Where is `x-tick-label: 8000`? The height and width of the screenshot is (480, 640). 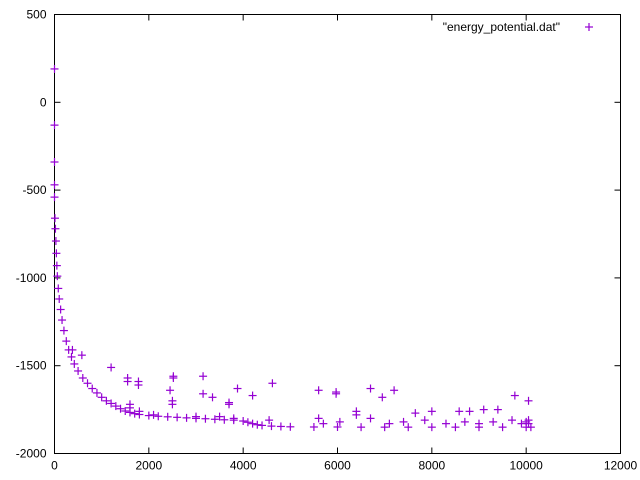 x-tick-label: 8000 is located at coordinates (431, 466).